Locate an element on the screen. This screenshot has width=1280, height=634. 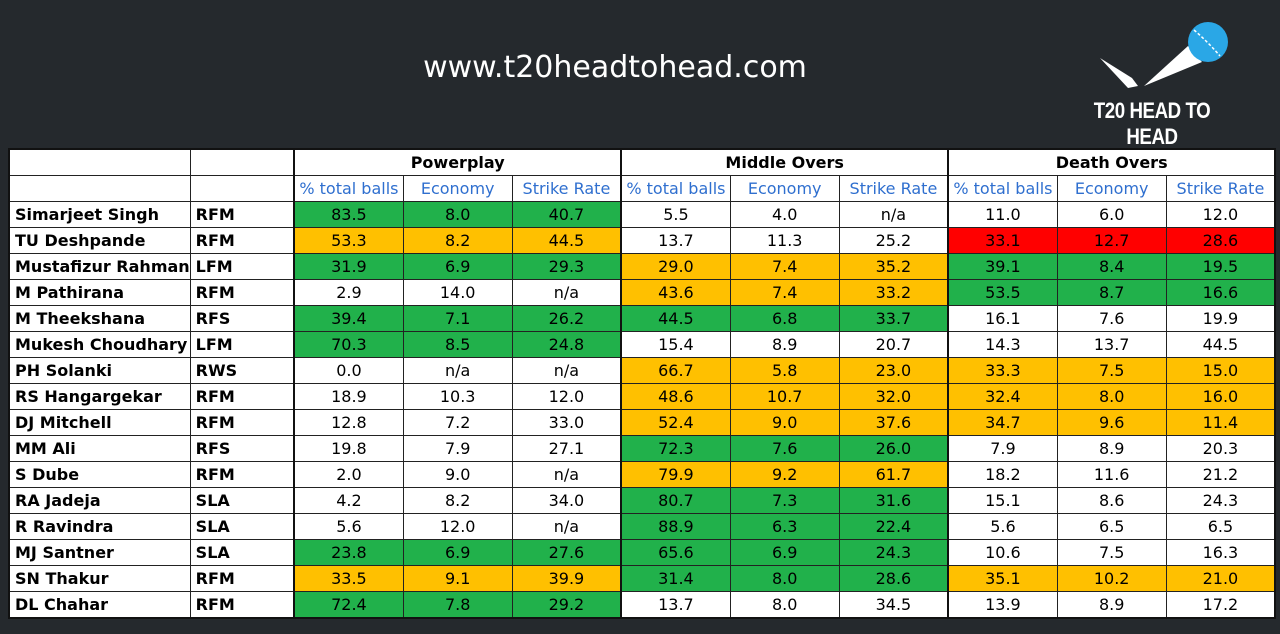
player-name: RA Jadeja is located at coordinates (99, 500).